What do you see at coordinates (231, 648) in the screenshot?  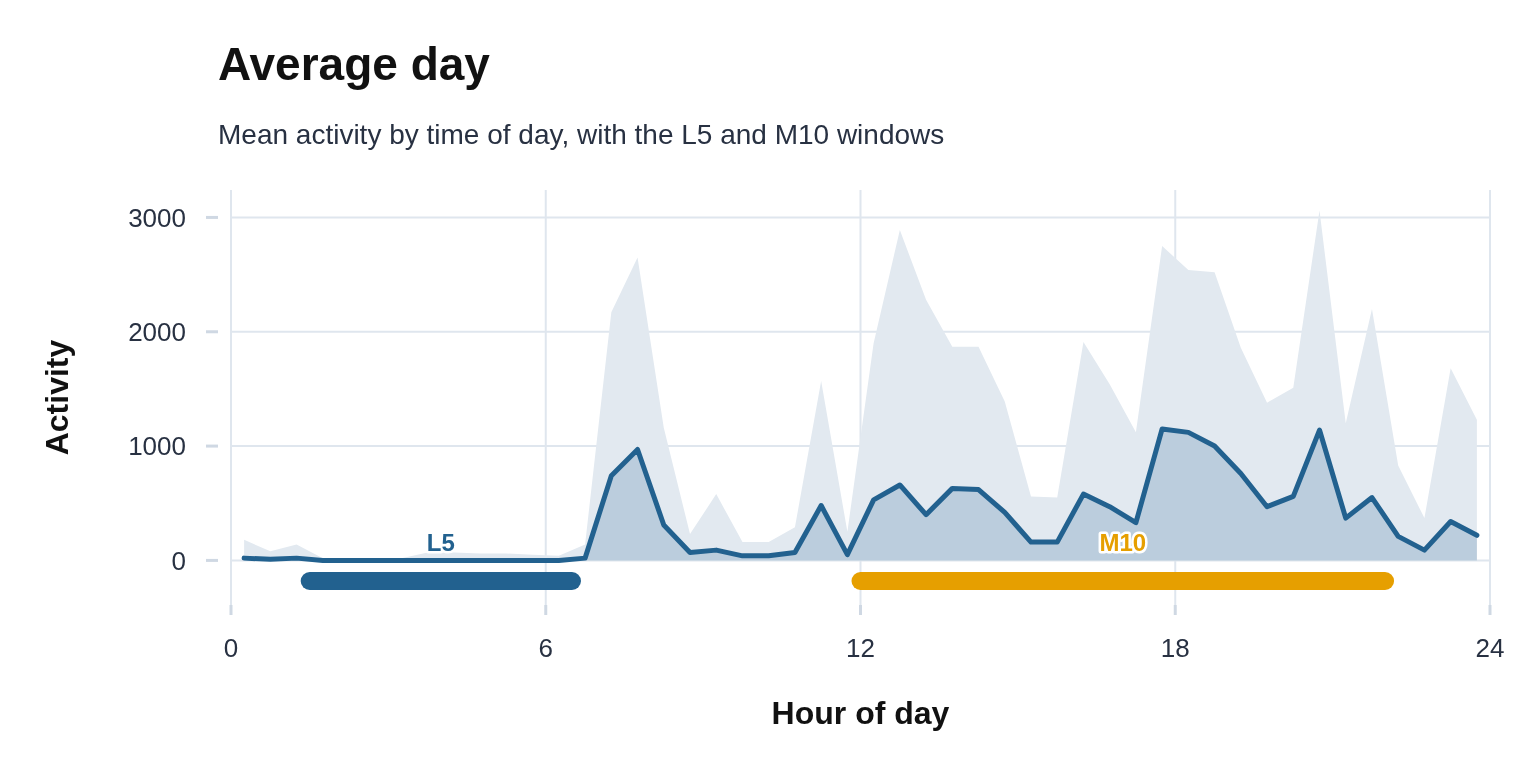 I see `x-tick-label: 0` at bounding box center [231, 648].